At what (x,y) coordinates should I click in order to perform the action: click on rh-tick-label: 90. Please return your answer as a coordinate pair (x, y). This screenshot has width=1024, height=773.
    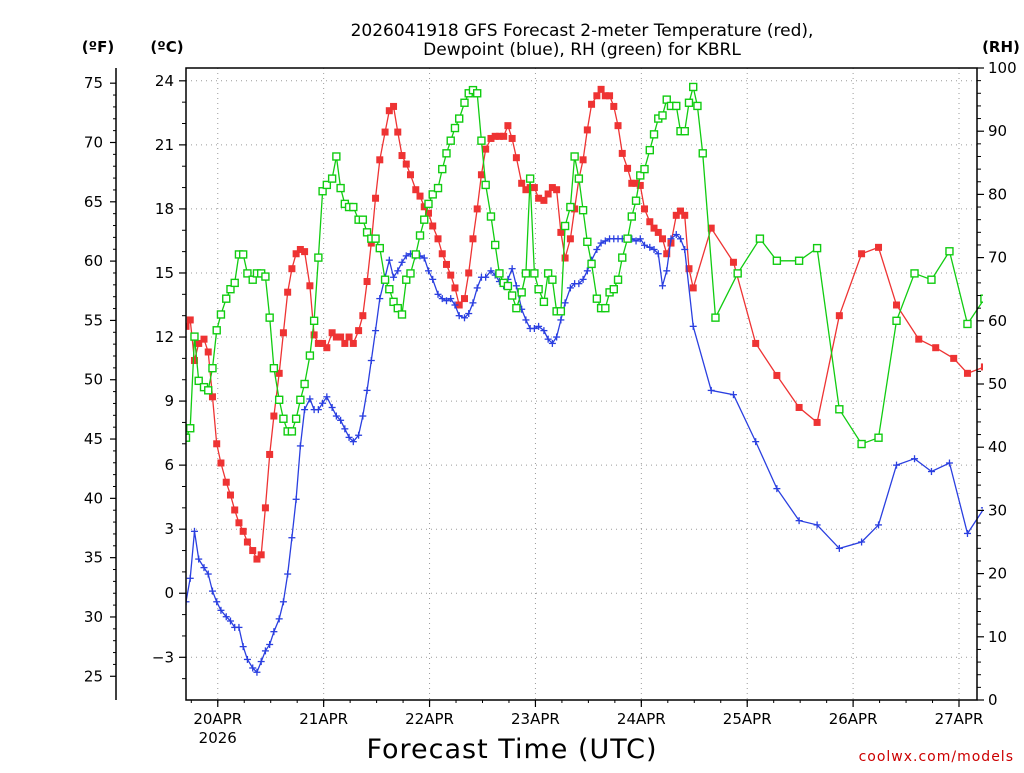
    Looking at the image, I should click on (997, 131).